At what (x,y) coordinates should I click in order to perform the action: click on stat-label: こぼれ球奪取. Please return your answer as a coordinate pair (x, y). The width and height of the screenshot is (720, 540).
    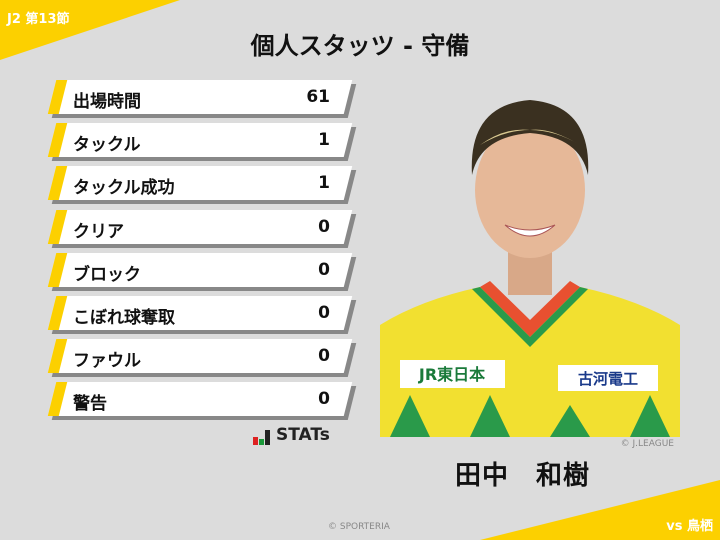
    Looking at the image, I should click on (124, 318).